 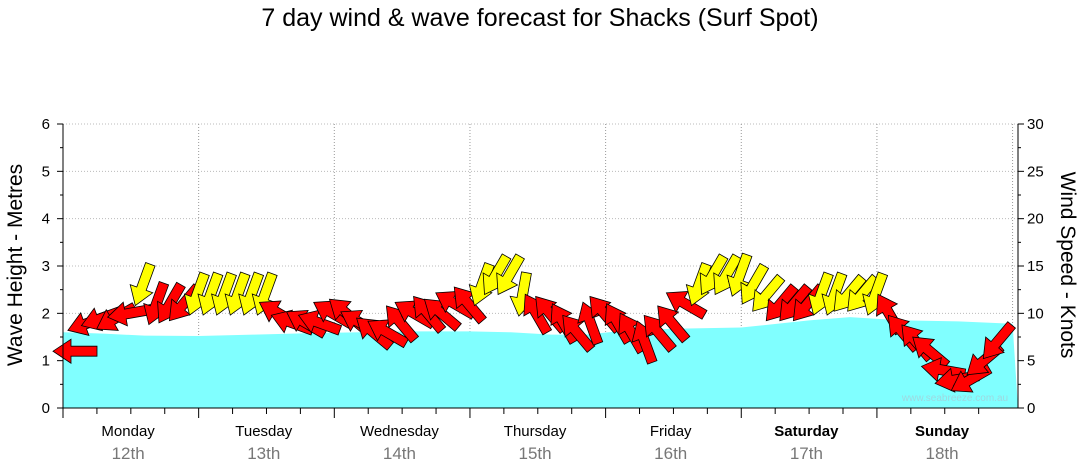 I want to click on day-date: 15th, so click(x=535, y=453).